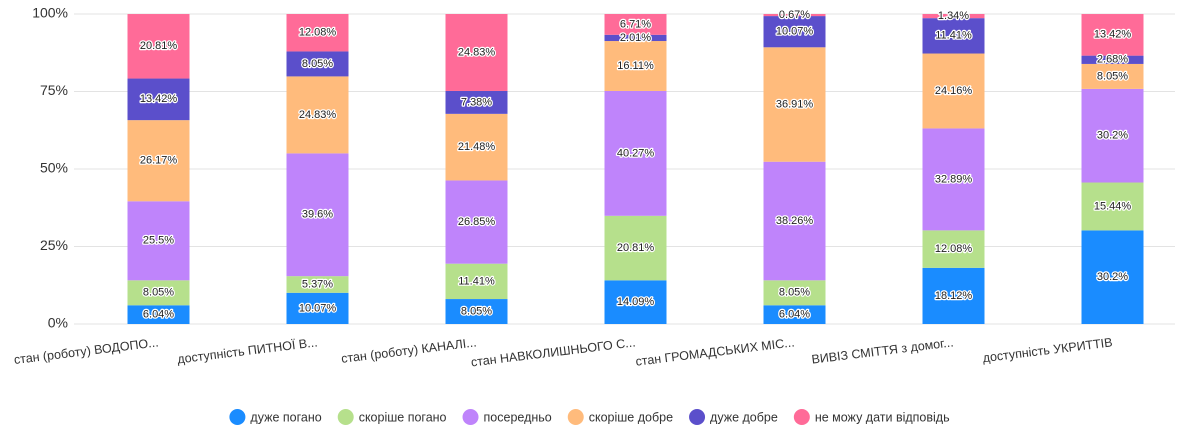  I want to click on value-label: 2.01%, so click(635, 38).